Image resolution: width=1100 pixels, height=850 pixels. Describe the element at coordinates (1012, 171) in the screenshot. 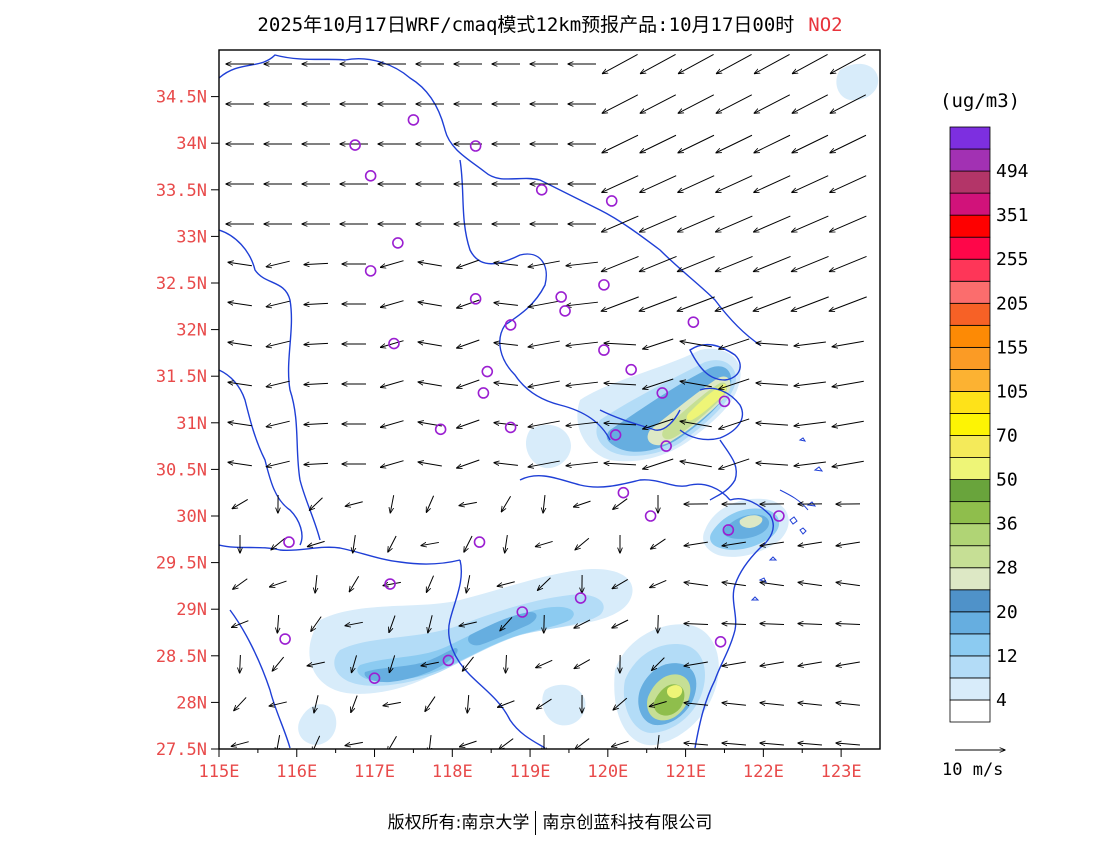

I see `colorbar-label: 494` at that location.